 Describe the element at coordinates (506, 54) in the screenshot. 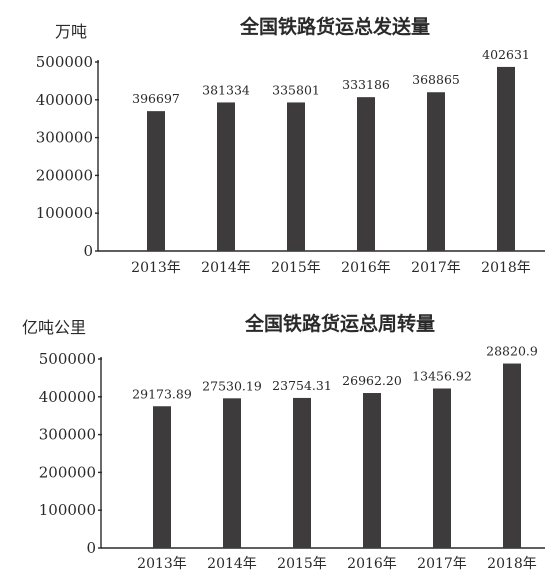

I see `data-label: 402631` at that location.